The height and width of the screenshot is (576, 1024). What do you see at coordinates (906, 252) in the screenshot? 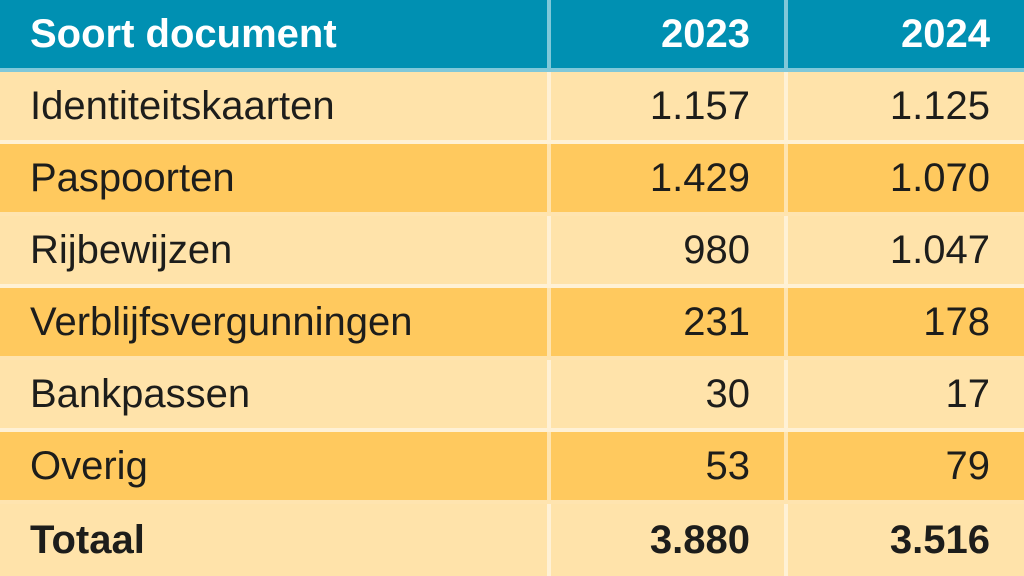
I see `value-2024: 1.047` at bounding box center [906, 252].